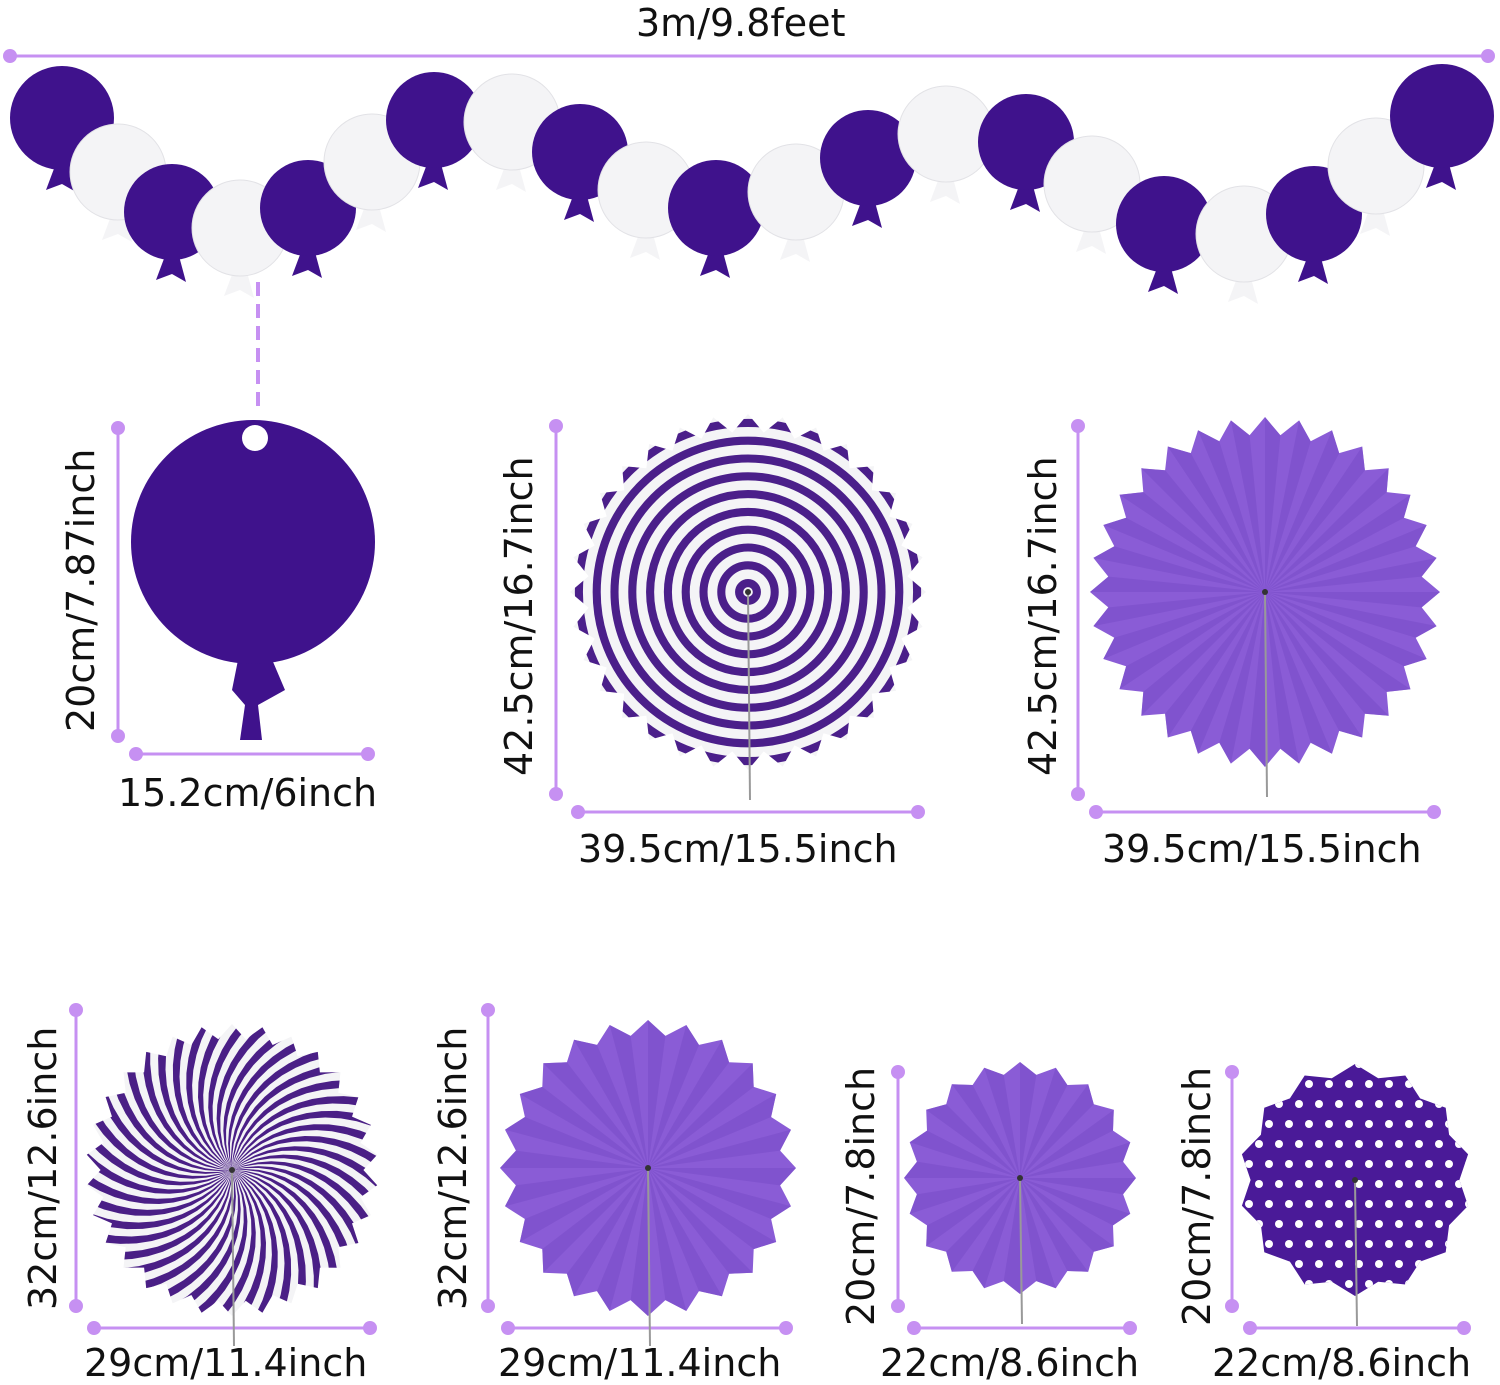  Describe the element at coordinates (749, 56) in the screenshot. I see `garland-length-dimension` at that location.